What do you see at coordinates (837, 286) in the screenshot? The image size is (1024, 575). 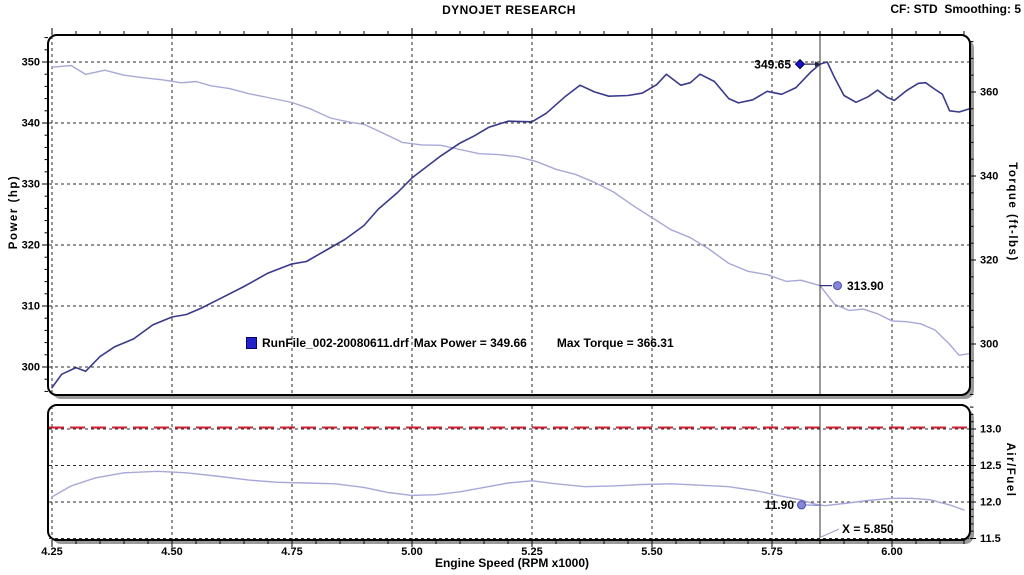 I see `torque-marker-dot` at bounding box center [837, 286].